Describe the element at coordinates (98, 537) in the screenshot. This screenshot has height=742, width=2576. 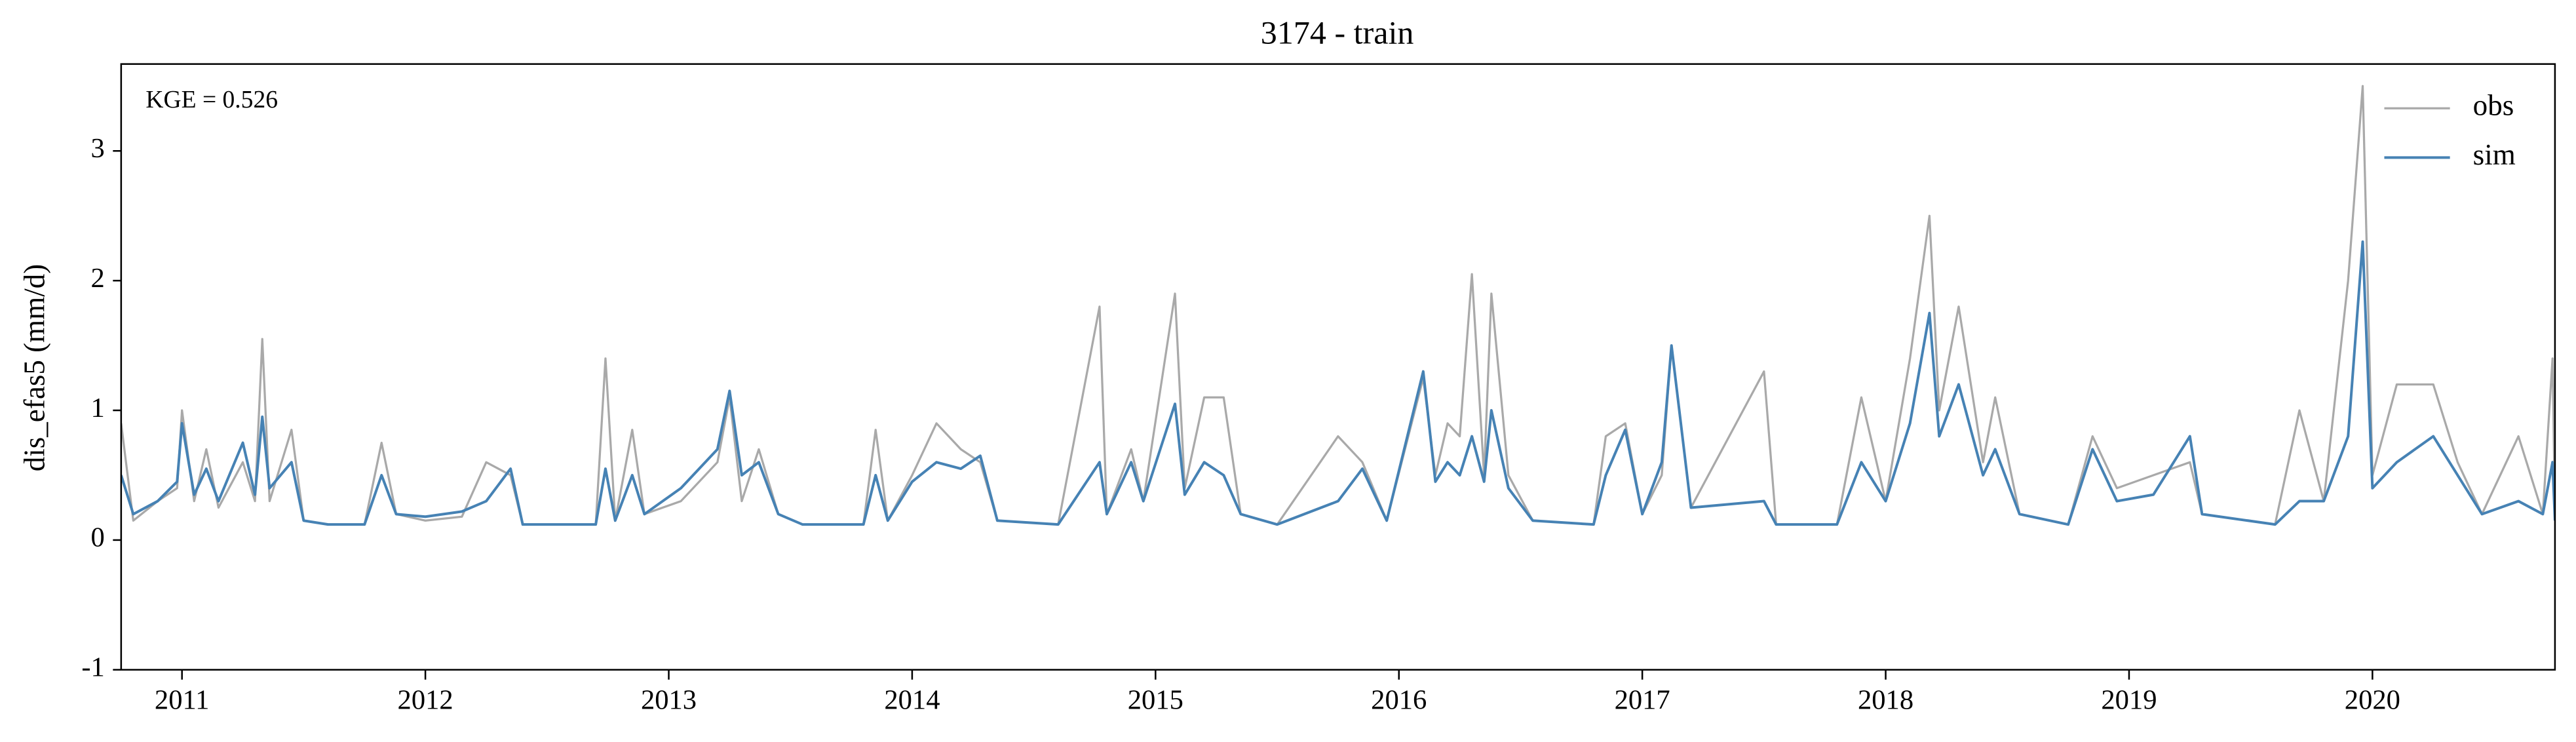
I see `y-tick-label: 0` at that location.